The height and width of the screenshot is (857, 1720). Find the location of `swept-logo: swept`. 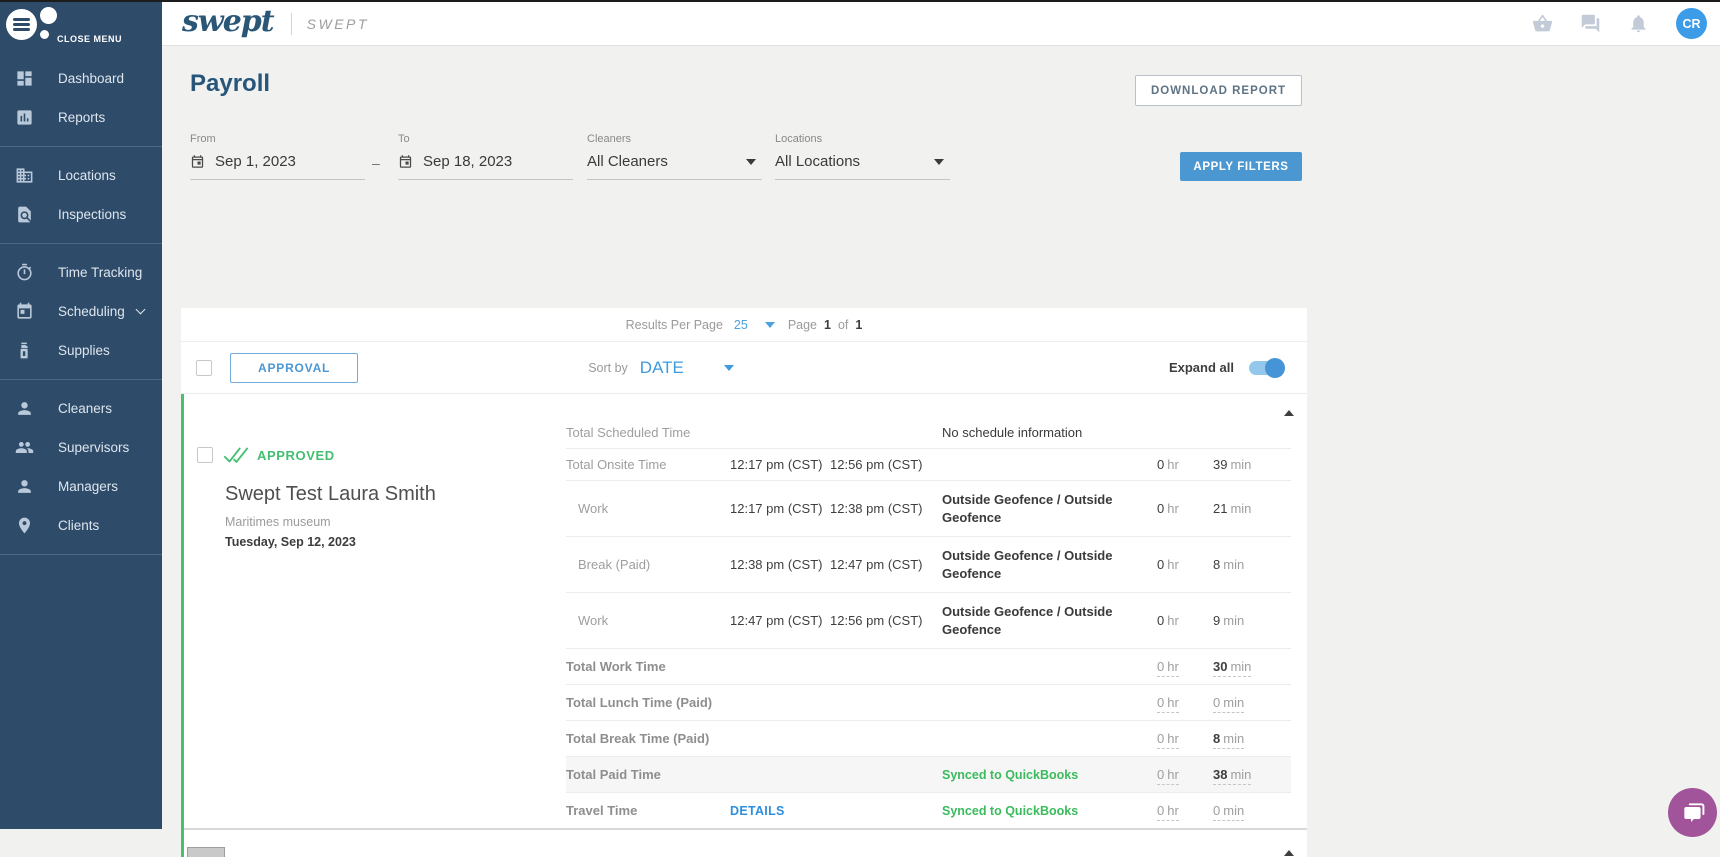

swept-logo: swept is located at coordinates (228, 21).